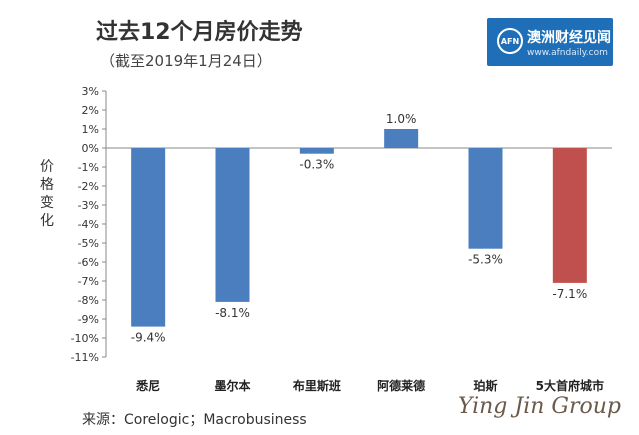 Image resolution: width=639 pixels, height=435 pixels. Describe the element at coordinates (88, 319) in the screenshot. I see `y-tick-label: -9%` at that location.